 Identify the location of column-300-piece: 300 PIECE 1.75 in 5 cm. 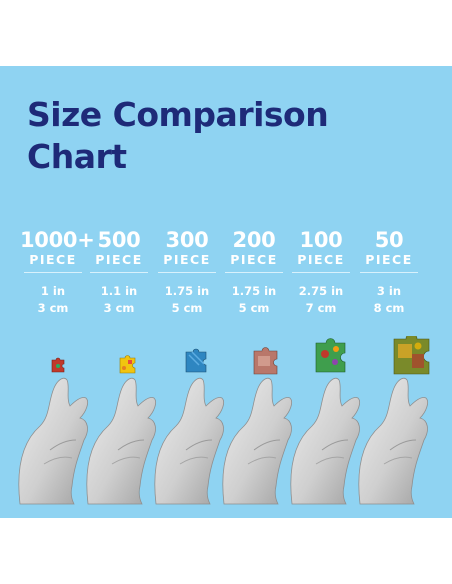
(187, 272).